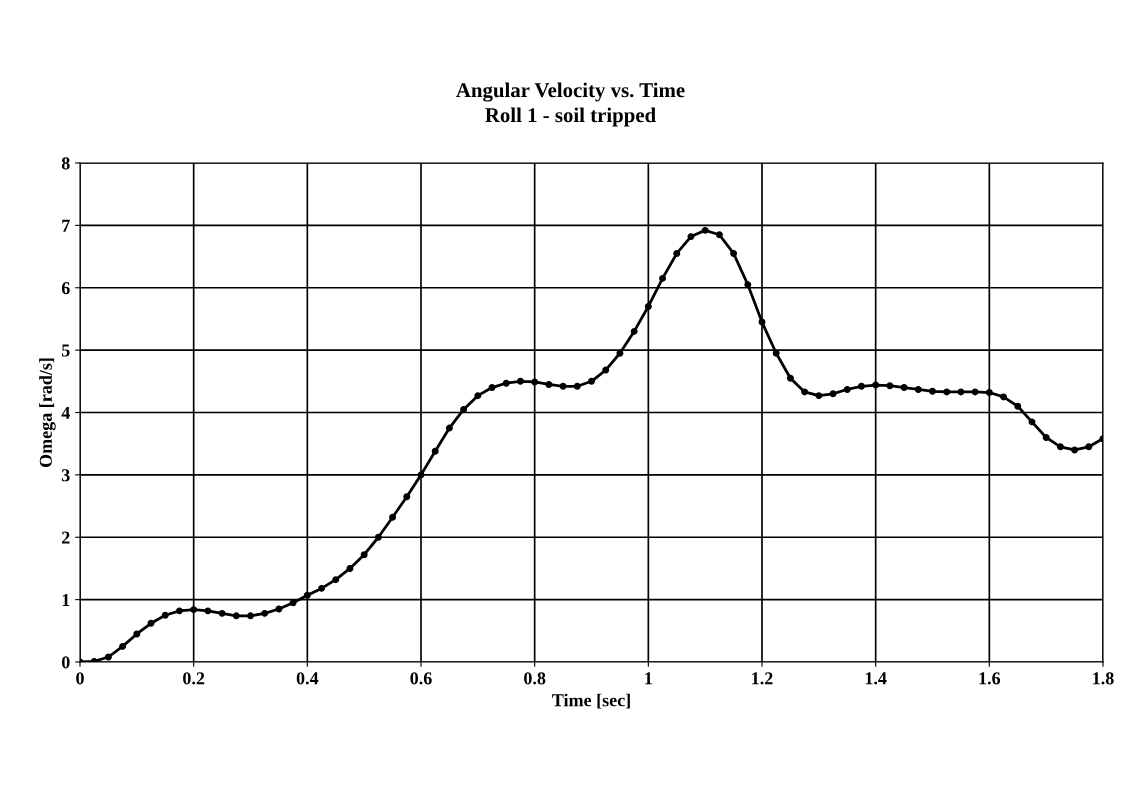  What do you see at coordinates (66, 599) in the screenshot?
I see `y-tick-label: 1` at bounding box center [66, 599].